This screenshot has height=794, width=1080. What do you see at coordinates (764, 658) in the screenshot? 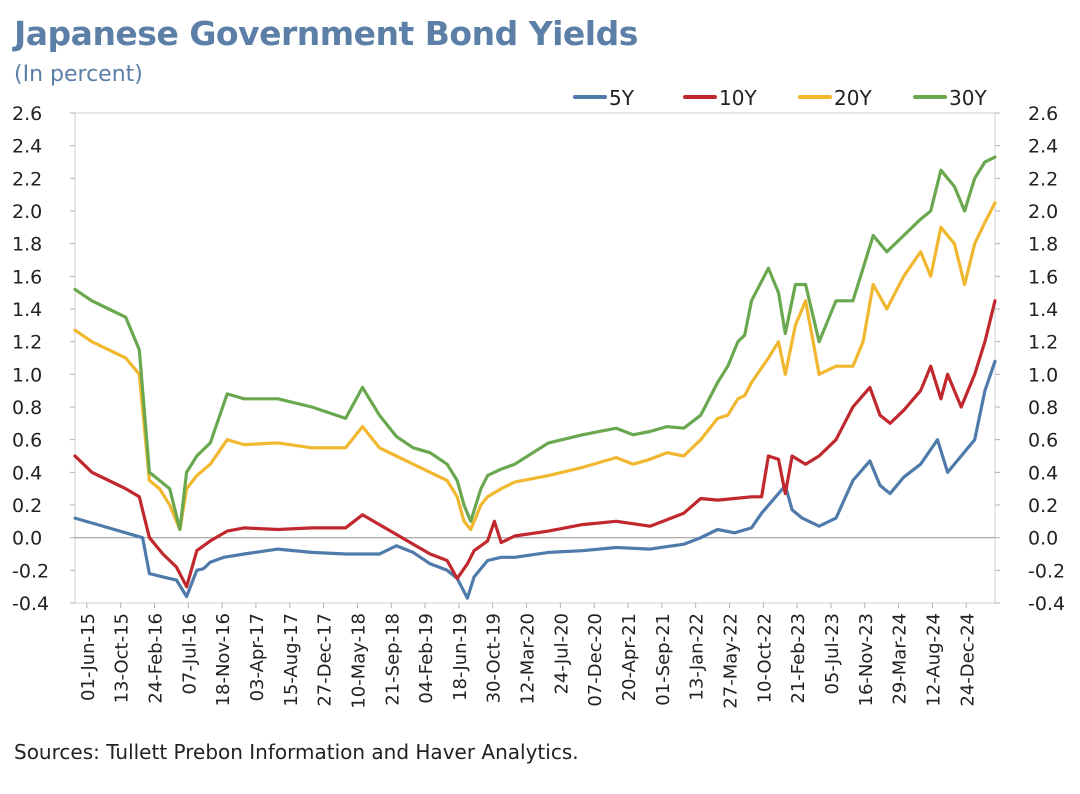
I see `x-tick-label: 10-Oct-22` at bounding box center [764, 658].